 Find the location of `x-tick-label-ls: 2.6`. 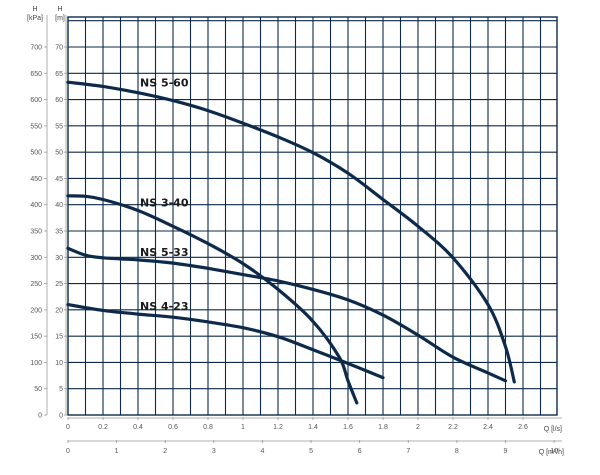

x-tick-label-ls: 2.6 is located at coordinates (523, 427).